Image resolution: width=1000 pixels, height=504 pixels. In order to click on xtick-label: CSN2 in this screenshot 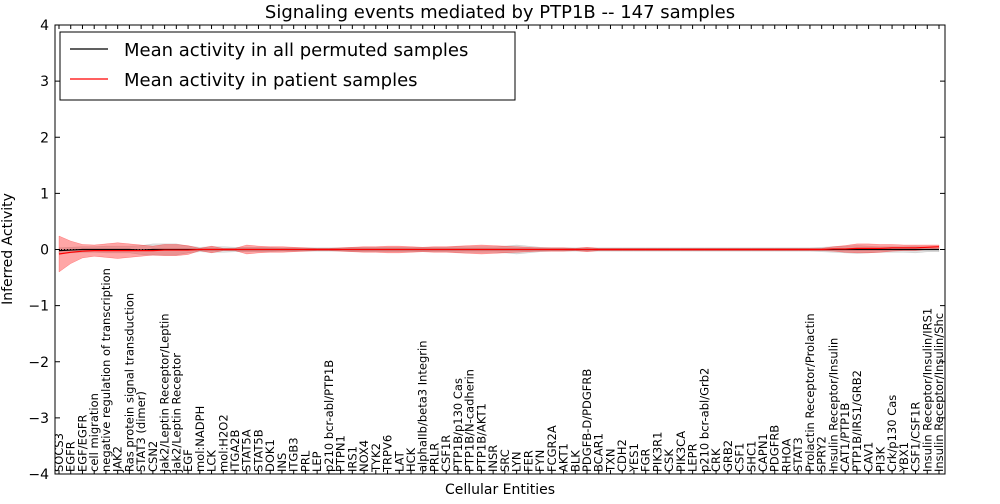, I will do `click(153, 456)`.